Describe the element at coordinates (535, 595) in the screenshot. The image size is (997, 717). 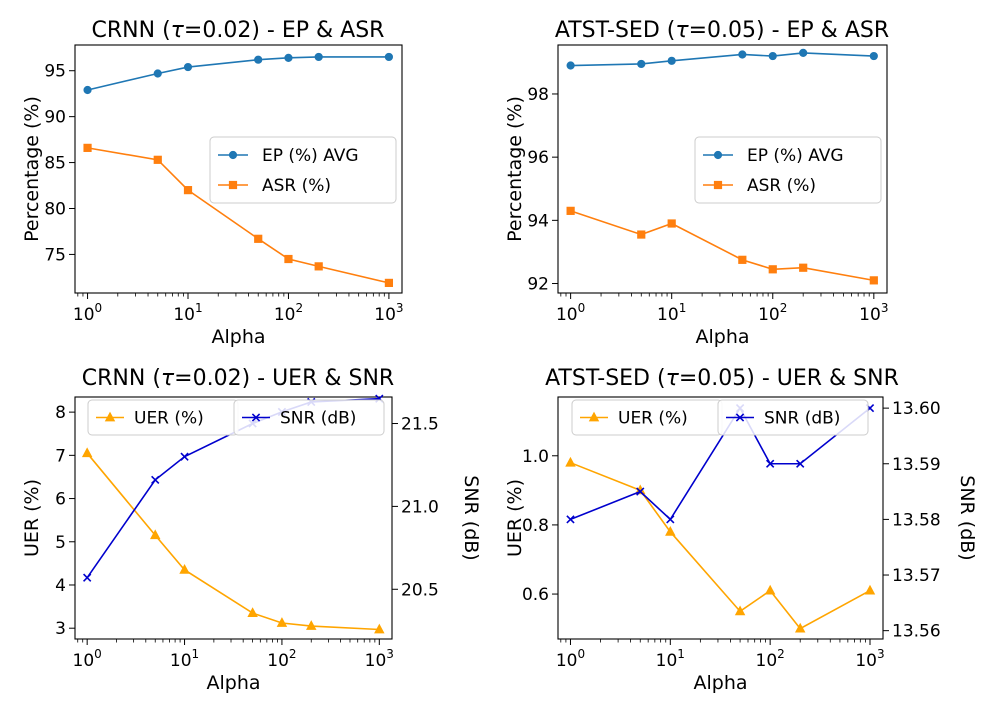
I see `y-tick-label: 0.6` at that location.